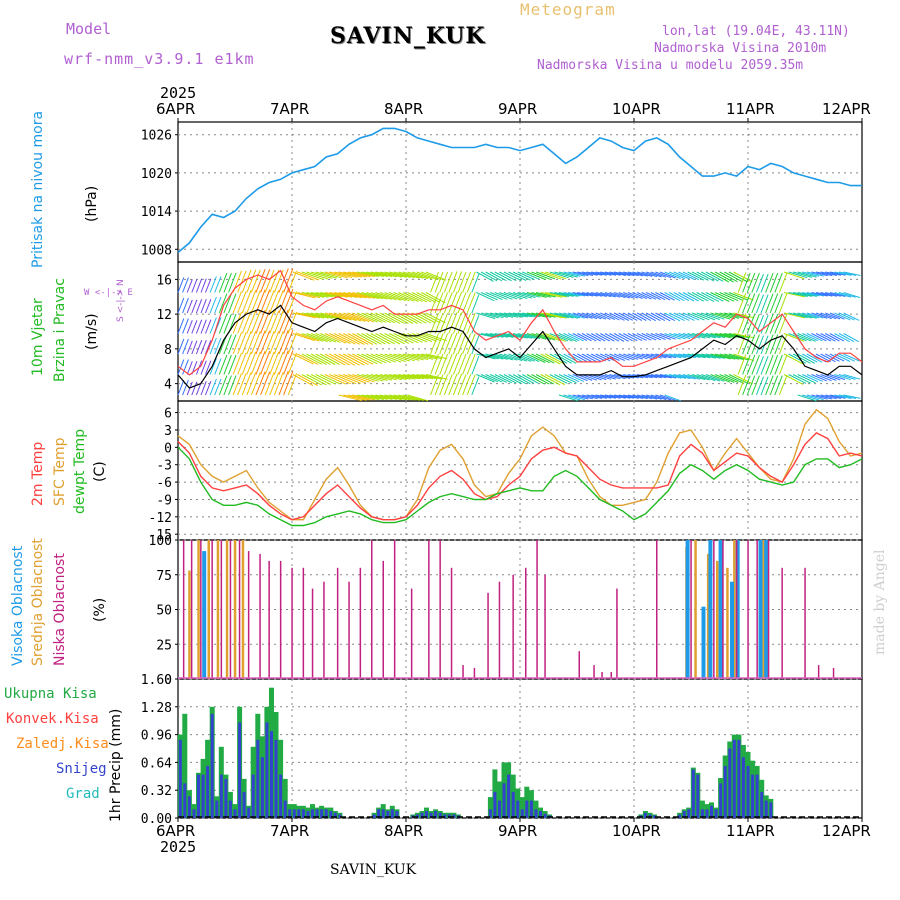 This screenshot has height=900, width=900. What do you see at coordinates (373, 870) in the screenshot?
I see `footer-station: SAVIN_KUK` at bounding box center [373, 870].